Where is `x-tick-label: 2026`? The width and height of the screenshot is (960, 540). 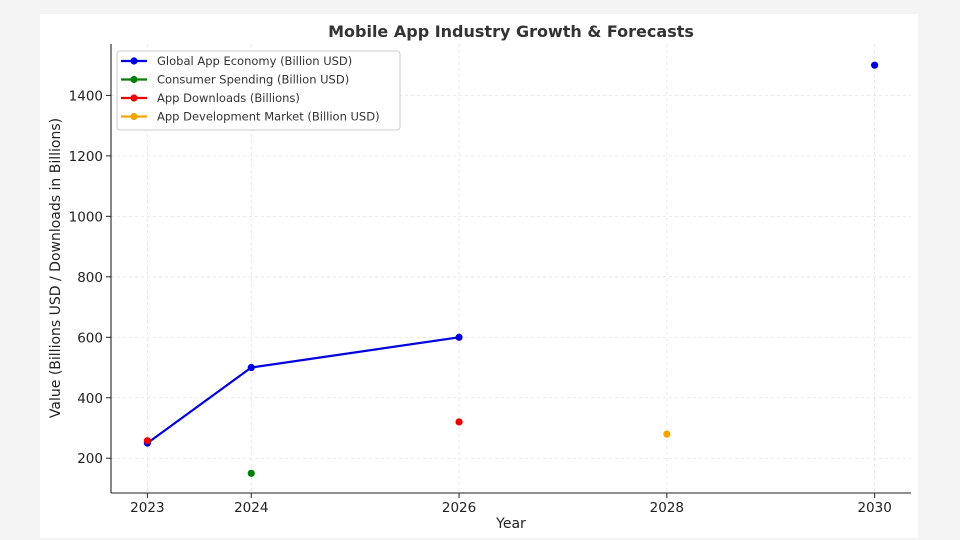
x-tick-label: 2026 is located at coordinates (459, 508).